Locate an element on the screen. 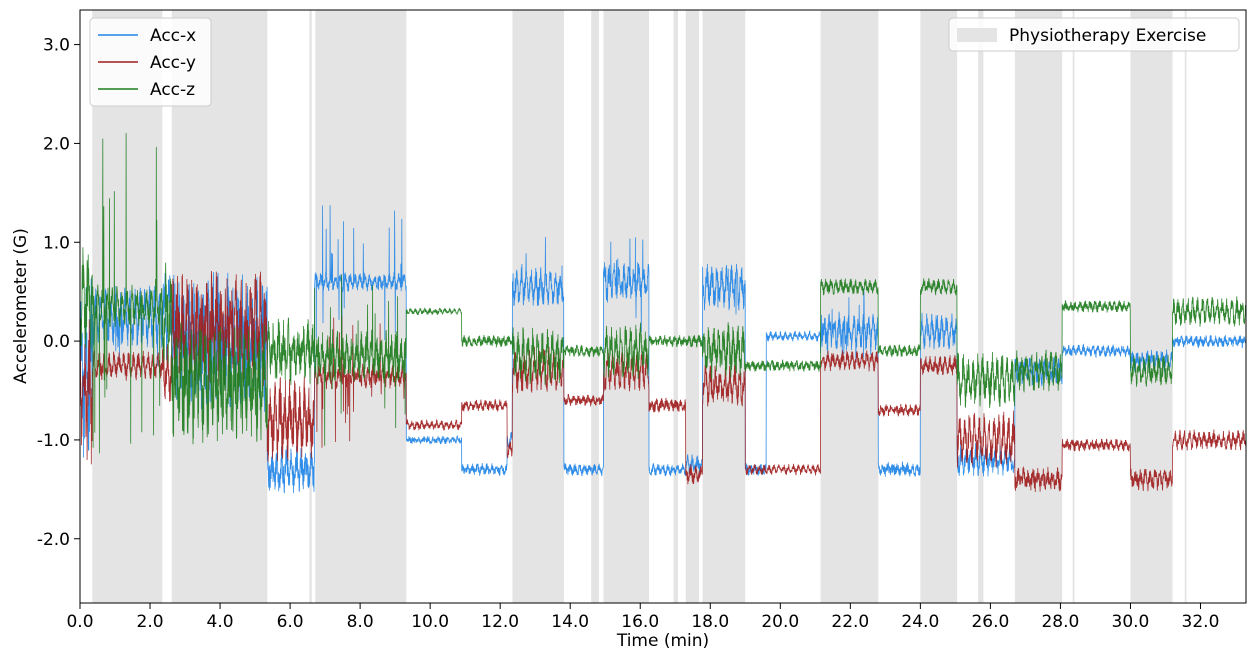 The height and width of the screenshot is (653, 1248). y-tick-label: -1.0 is located at coordinates (53, 441).